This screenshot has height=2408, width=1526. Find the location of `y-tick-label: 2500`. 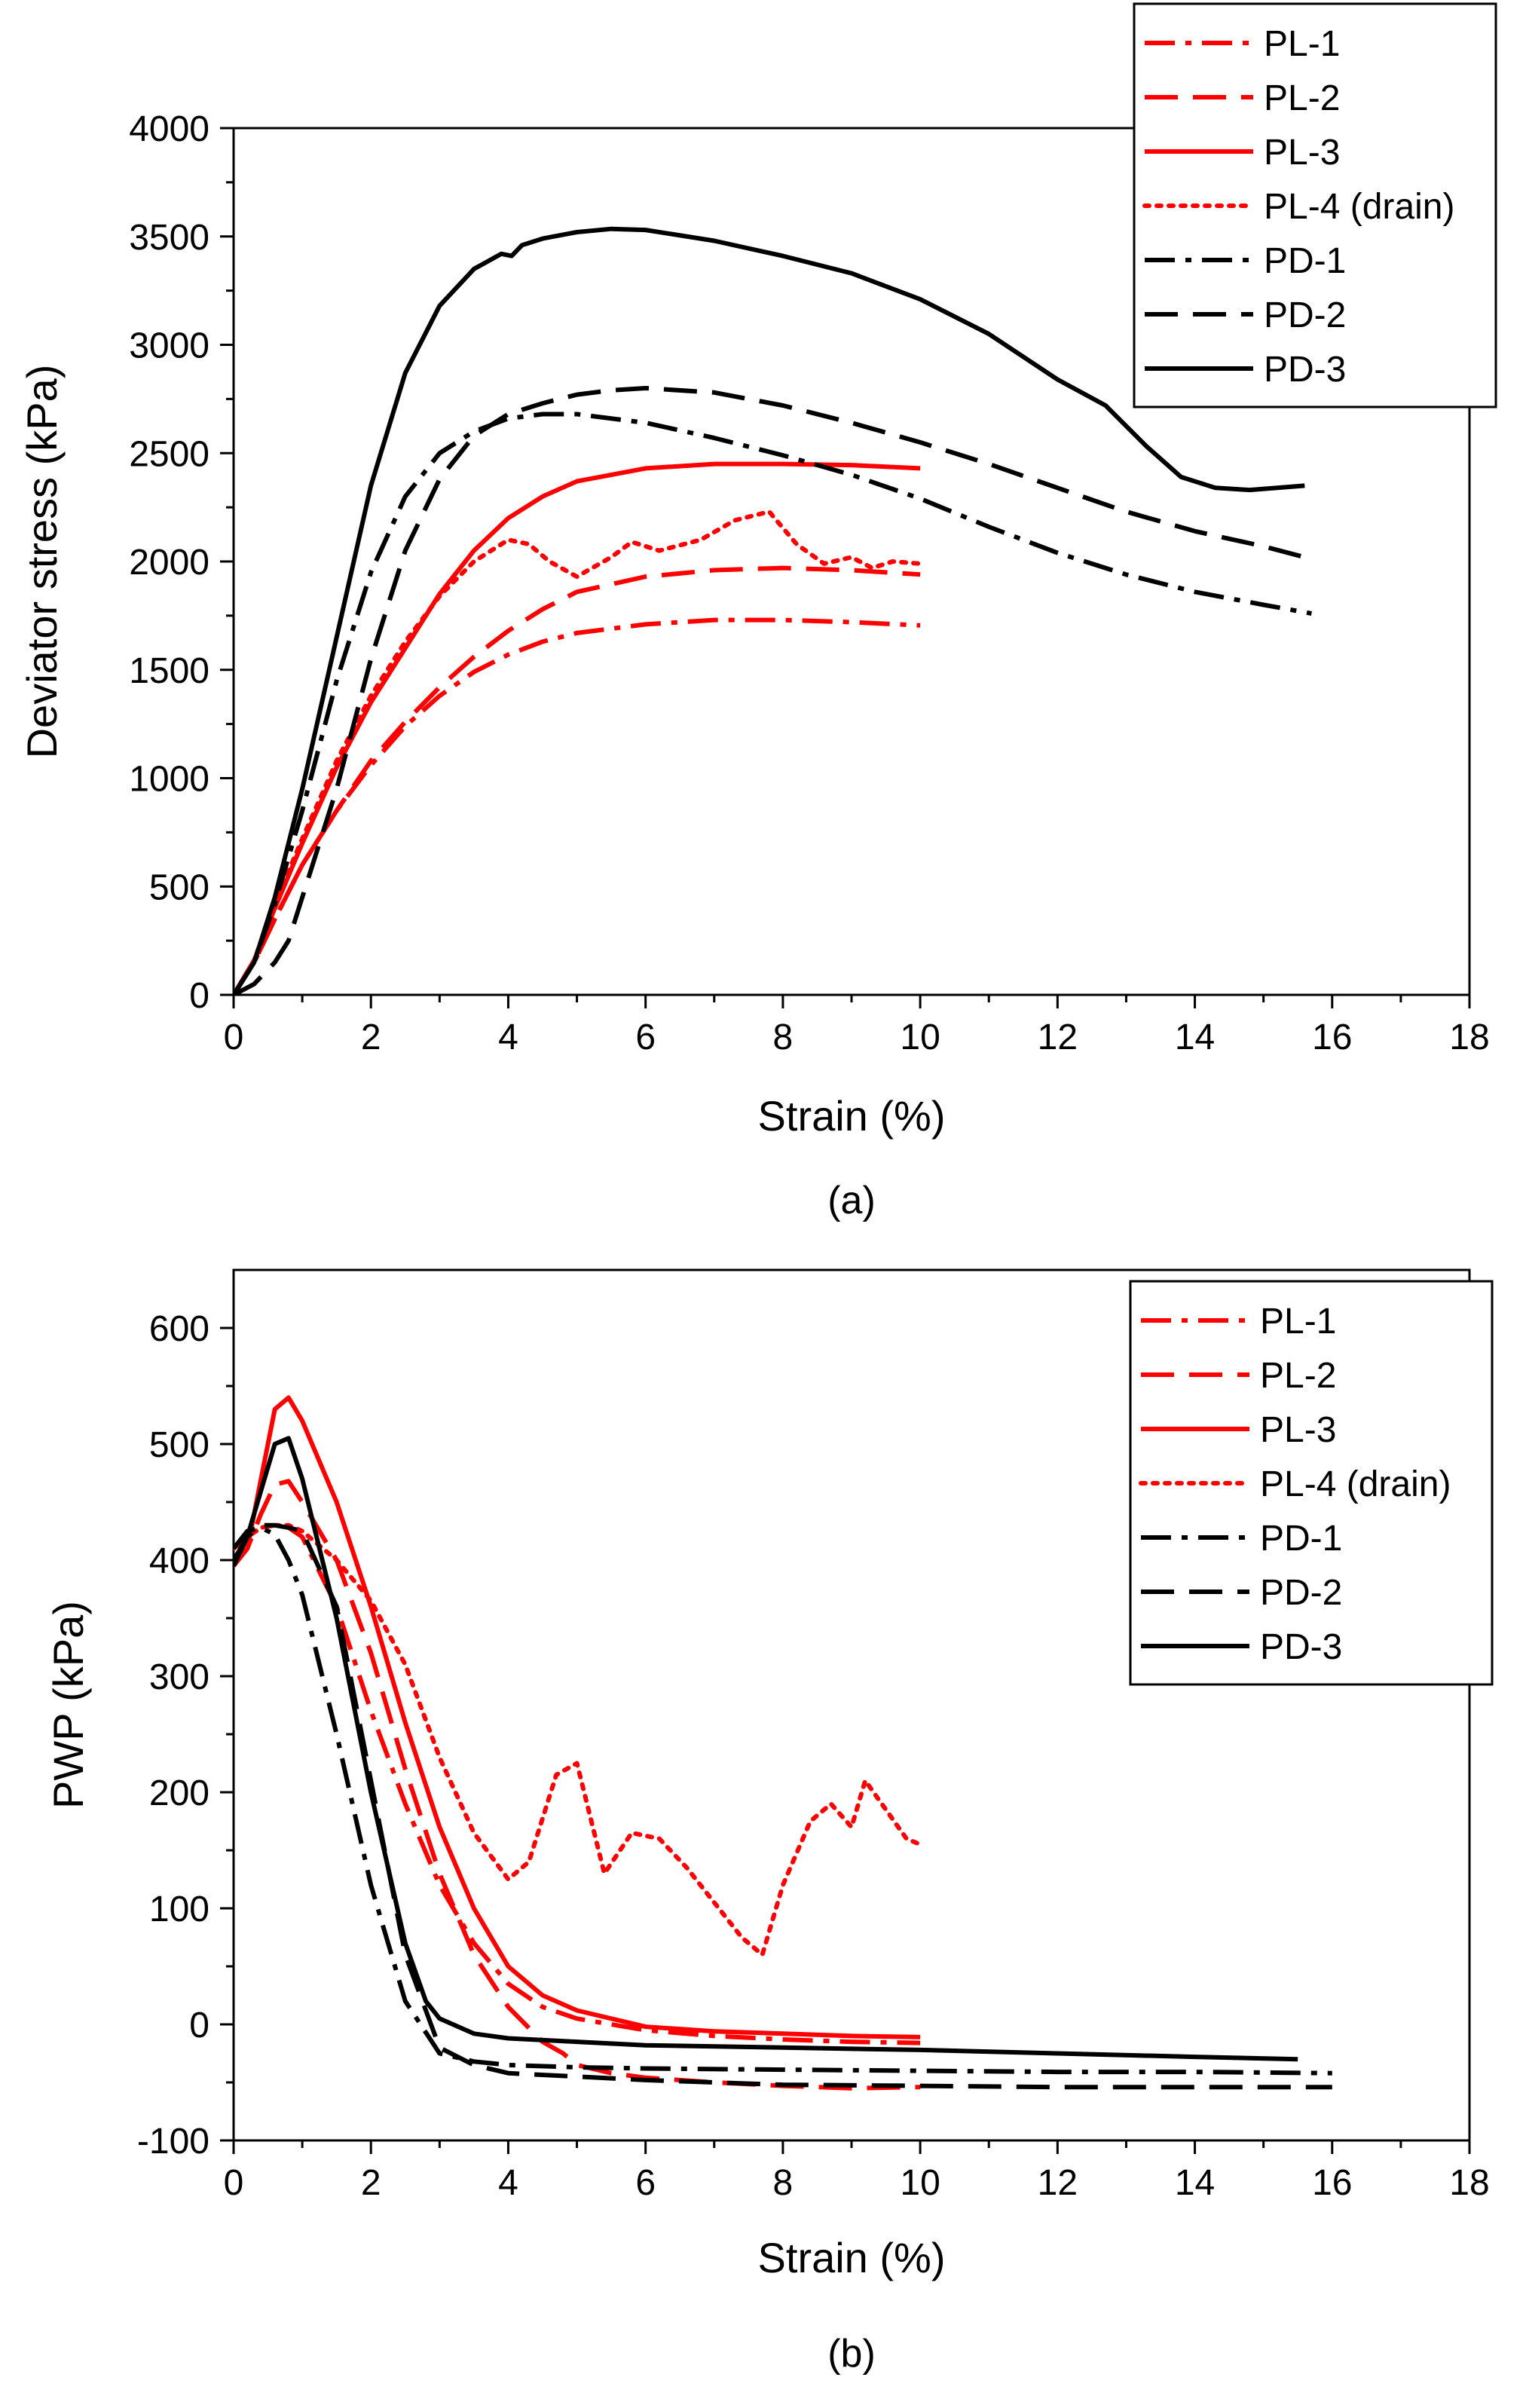

y-tick-label: 2500 is located at coordinates (169, 454).